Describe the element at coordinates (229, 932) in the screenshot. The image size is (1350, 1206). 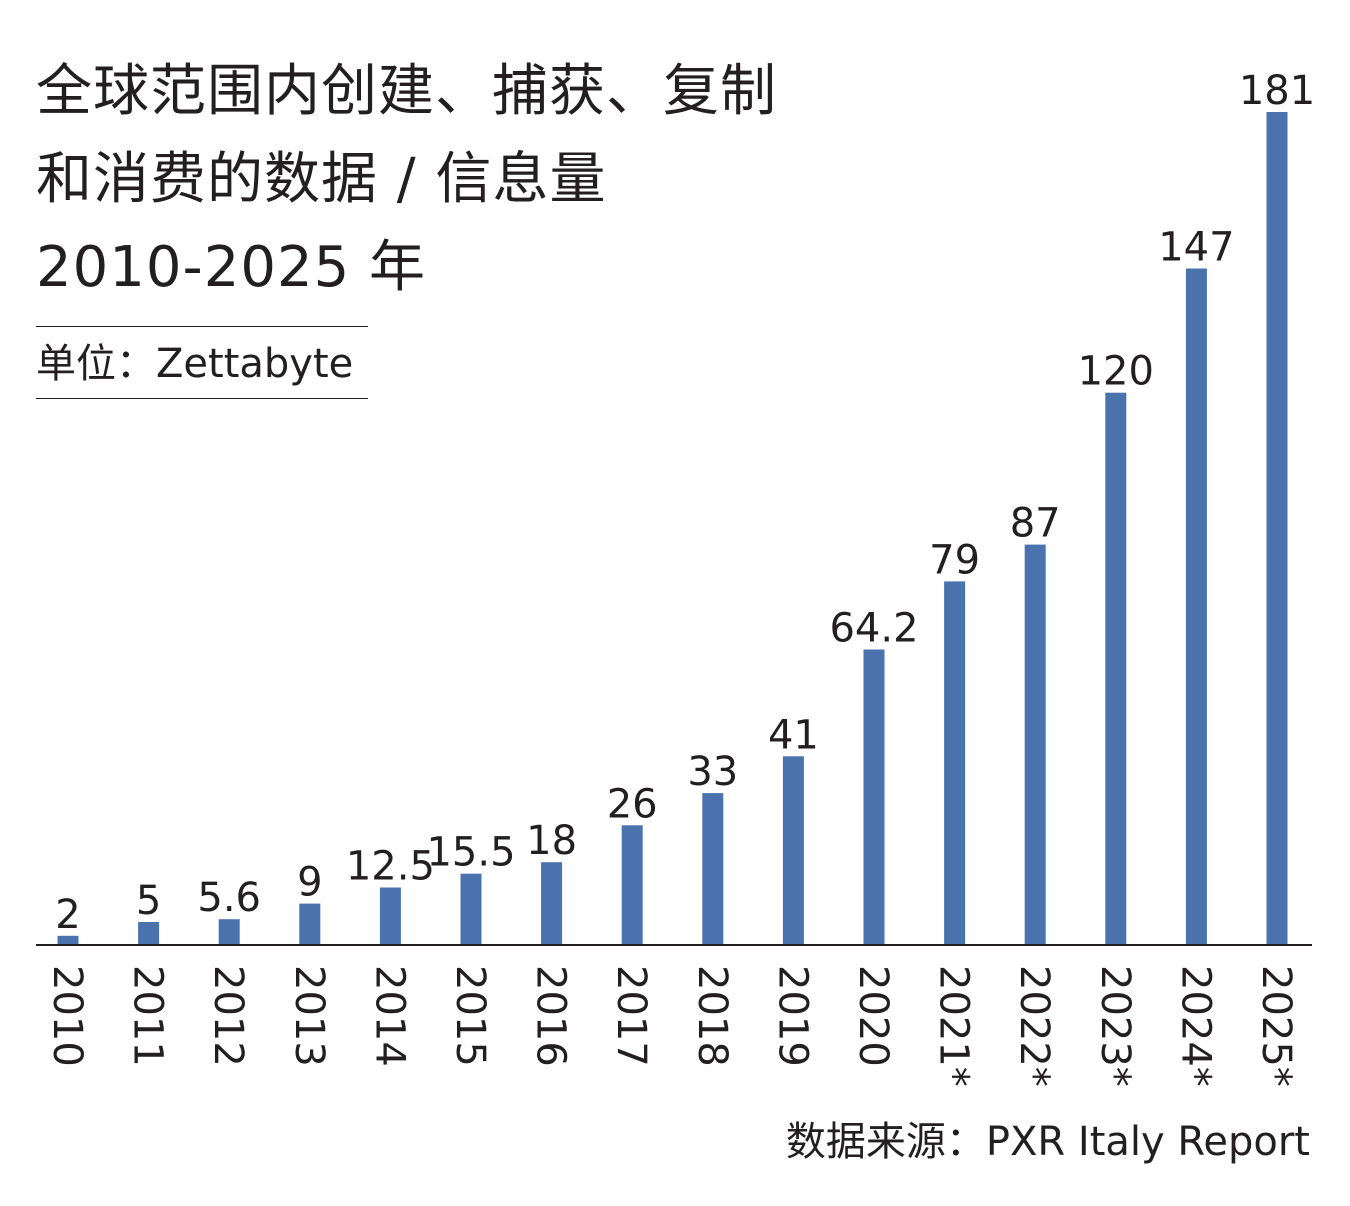
I see `bar-2012` at that location.